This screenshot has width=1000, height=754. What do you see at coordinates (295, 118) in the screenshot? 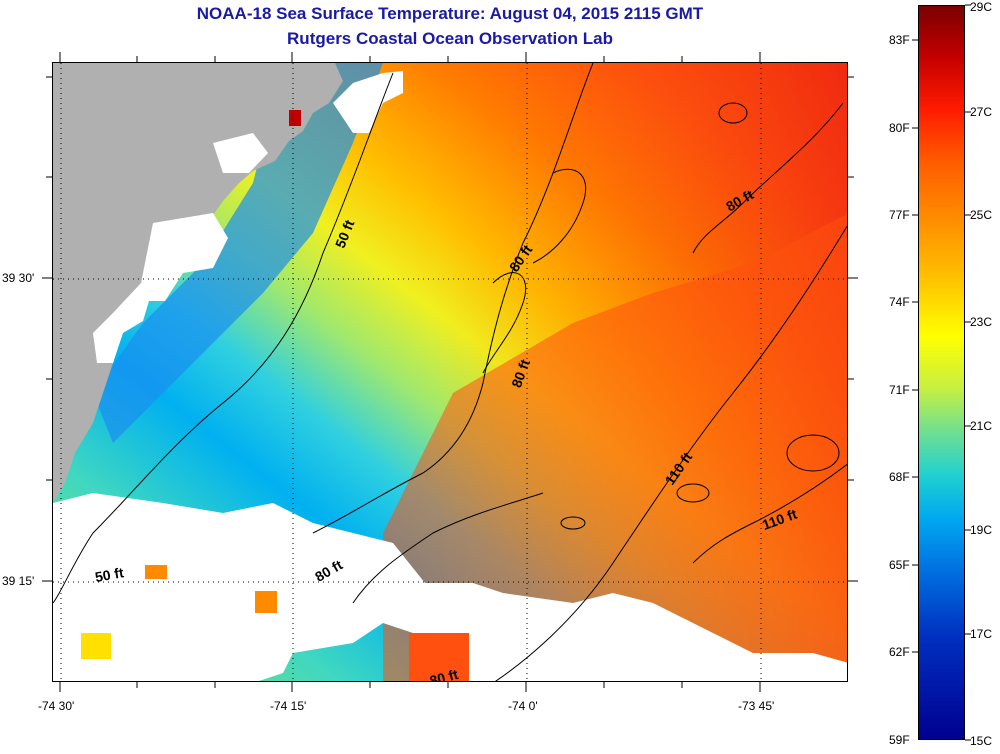
I see `hot-pixel-coast` at bounding box center [295, 118].